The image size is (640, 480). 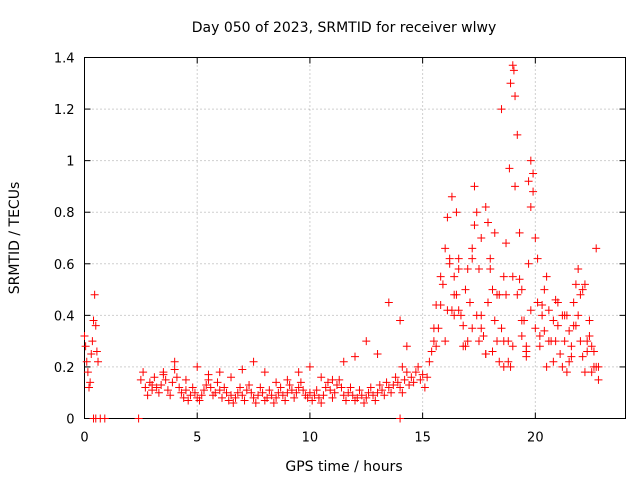 I want to click on y-tick-label: 0.6, so click(x=64, y=265).